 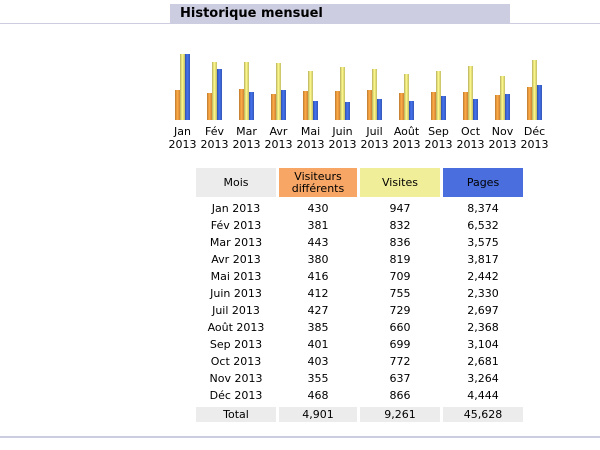 What do you see at coordinates (373, 131) in the screenshot?
I see `x-tick-month: Juil` at bounding box center [373, 131].